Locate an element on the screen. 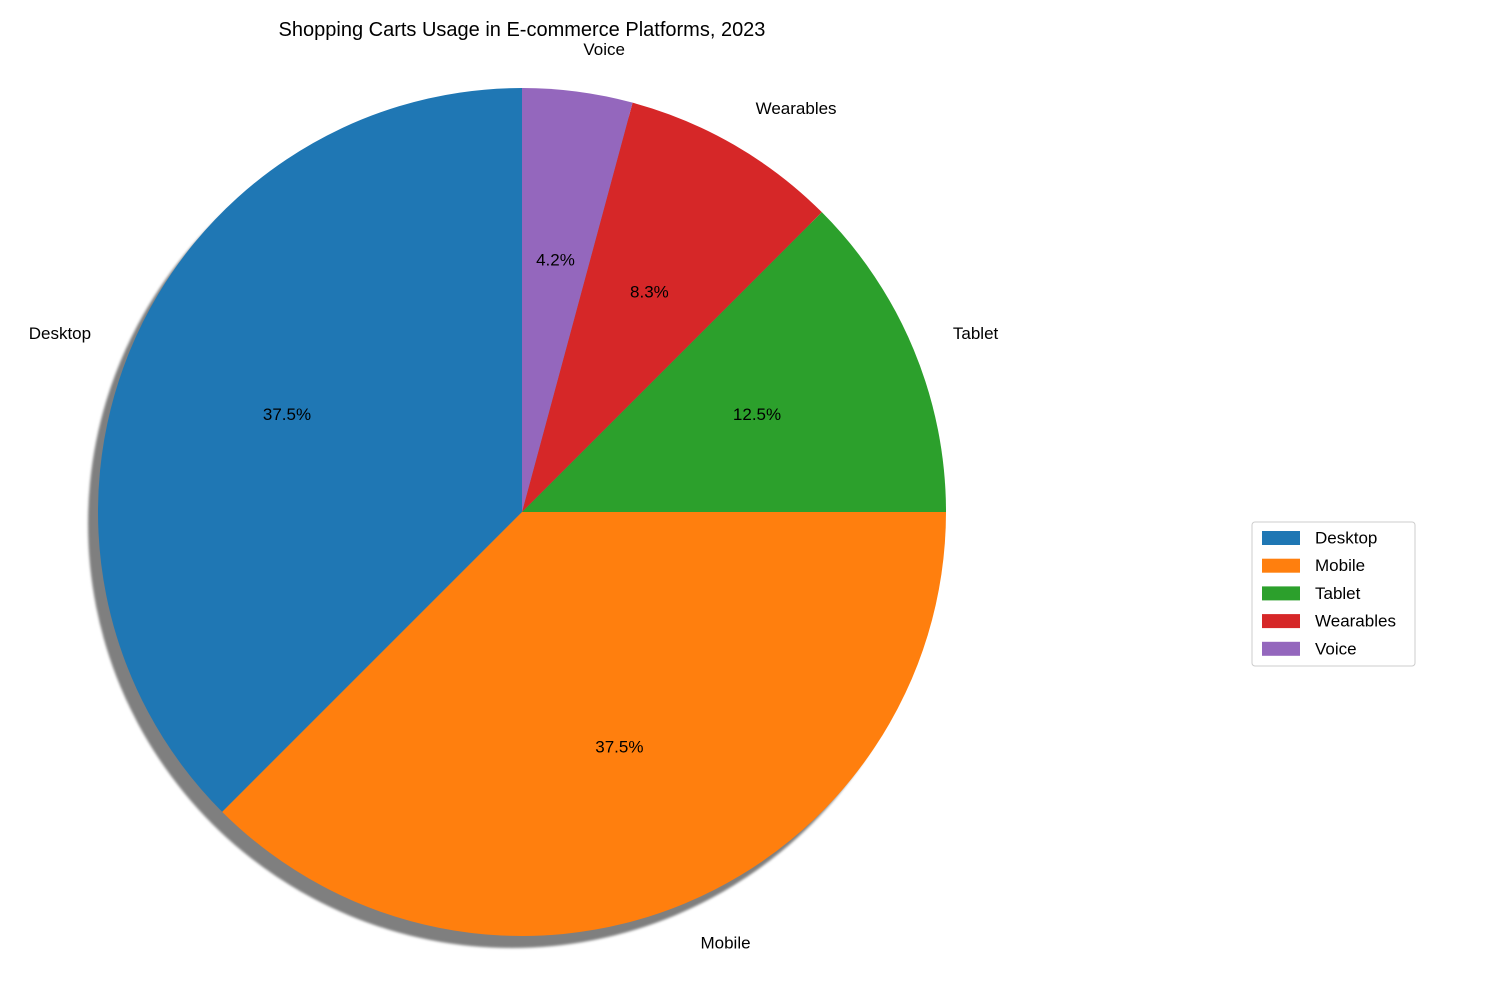 The width and height of the screenshot is (1500, 1000). legend-label-tablet: Tablet is located at coordinates (1338, 593).